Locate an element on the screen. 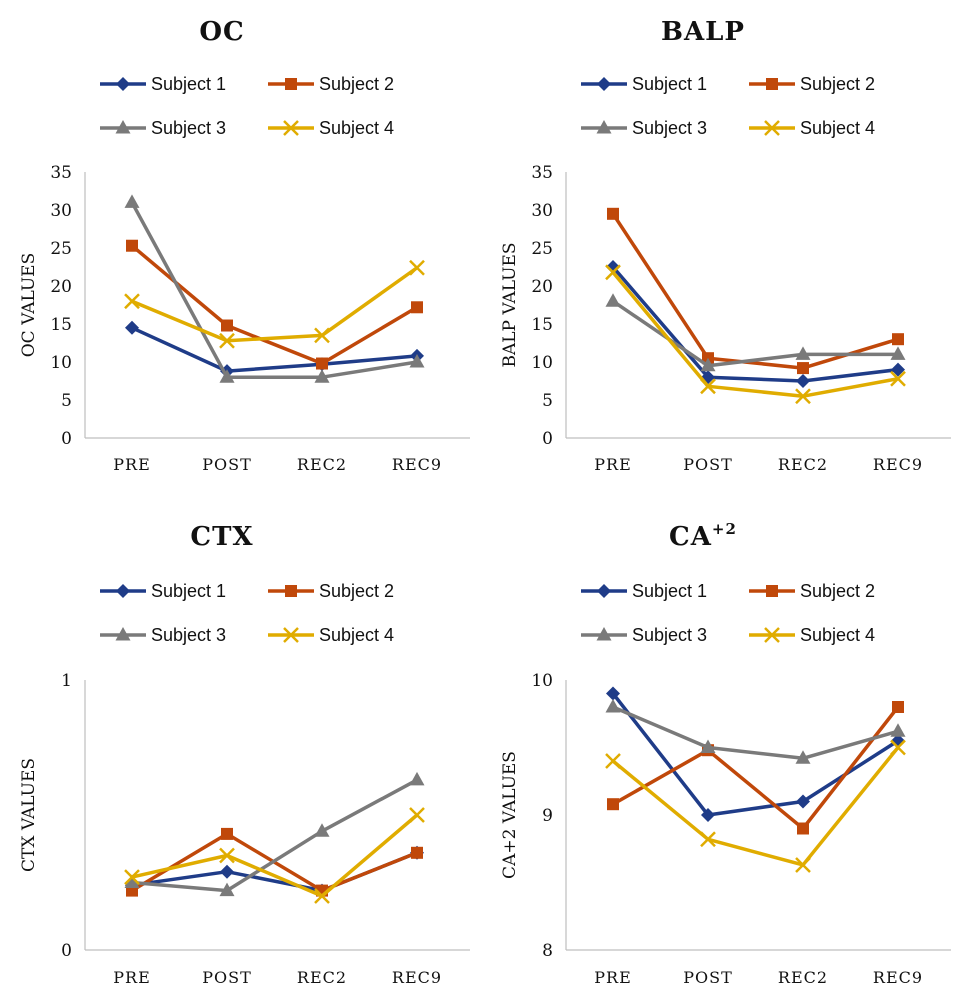 The height and width of the screenshot is (999, 963). chart-title: BALP is located at coordinates (703, 32).